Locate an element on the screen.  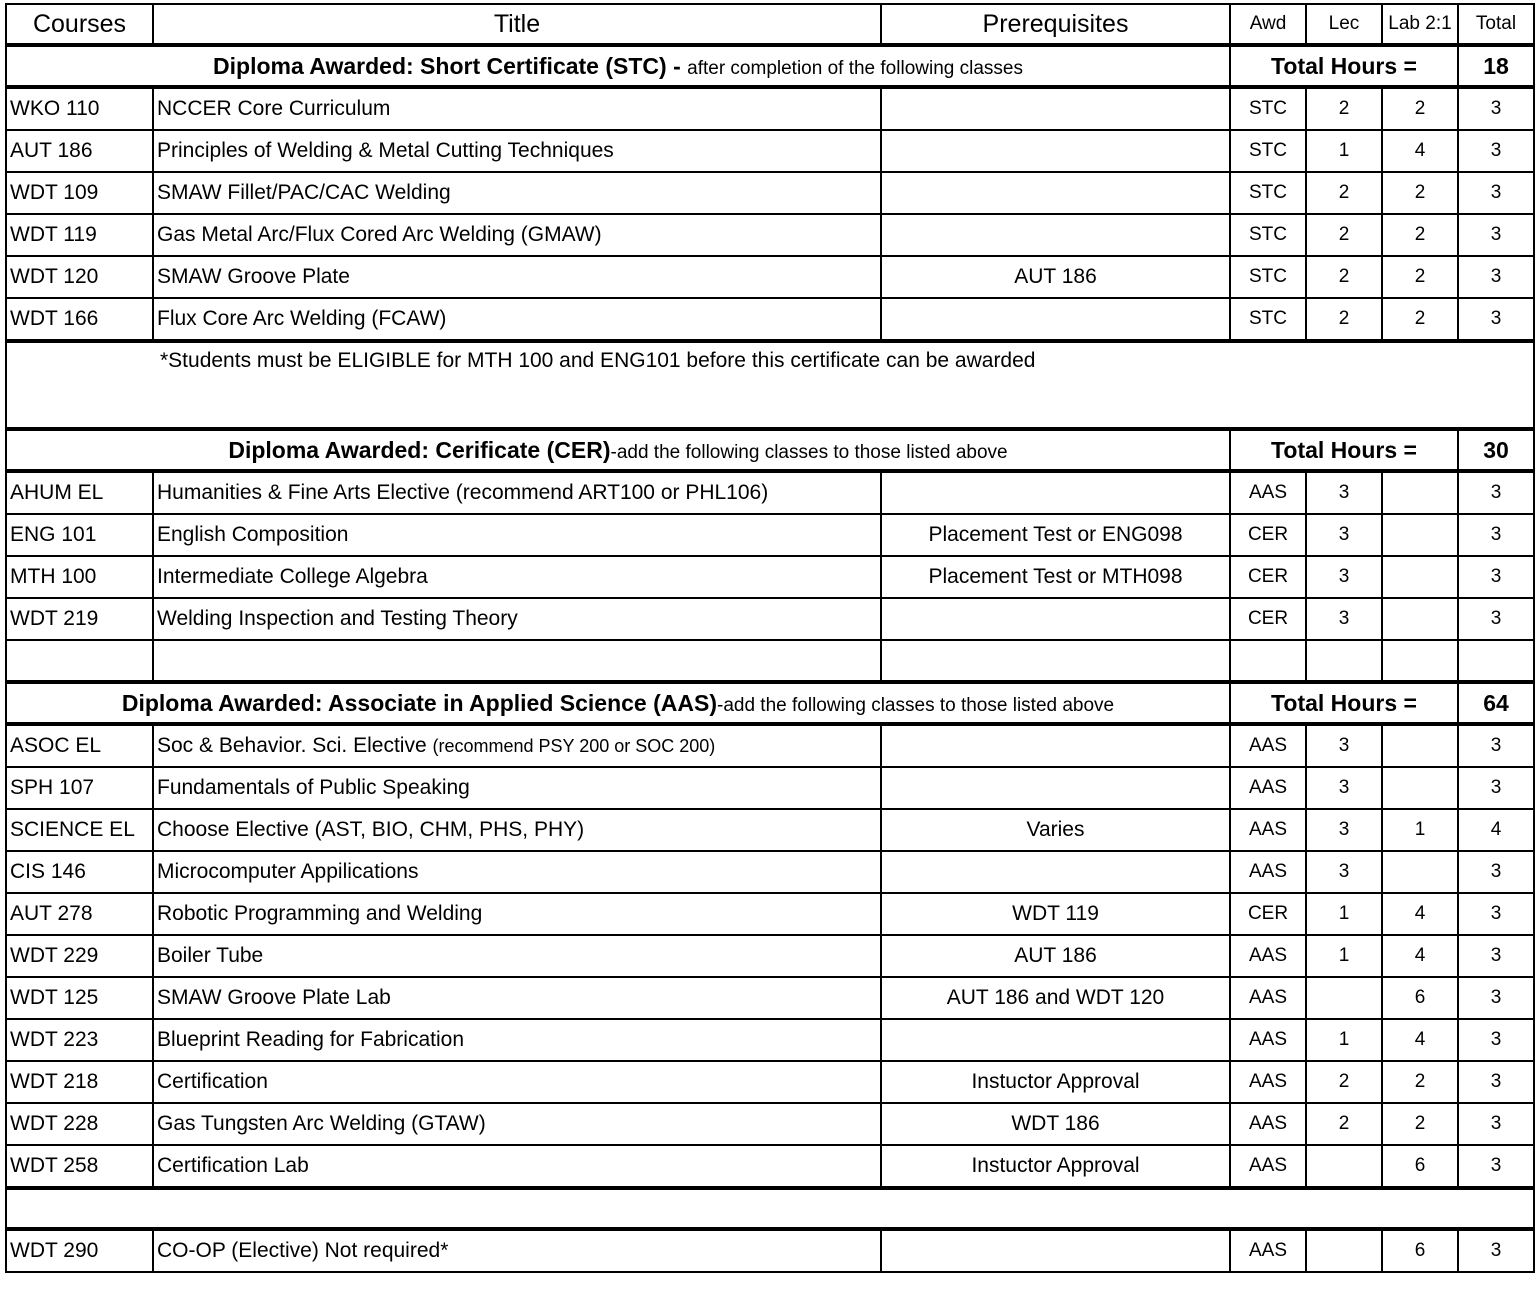
course-code-text: CIS 146 is located at coordinates (48, 871).